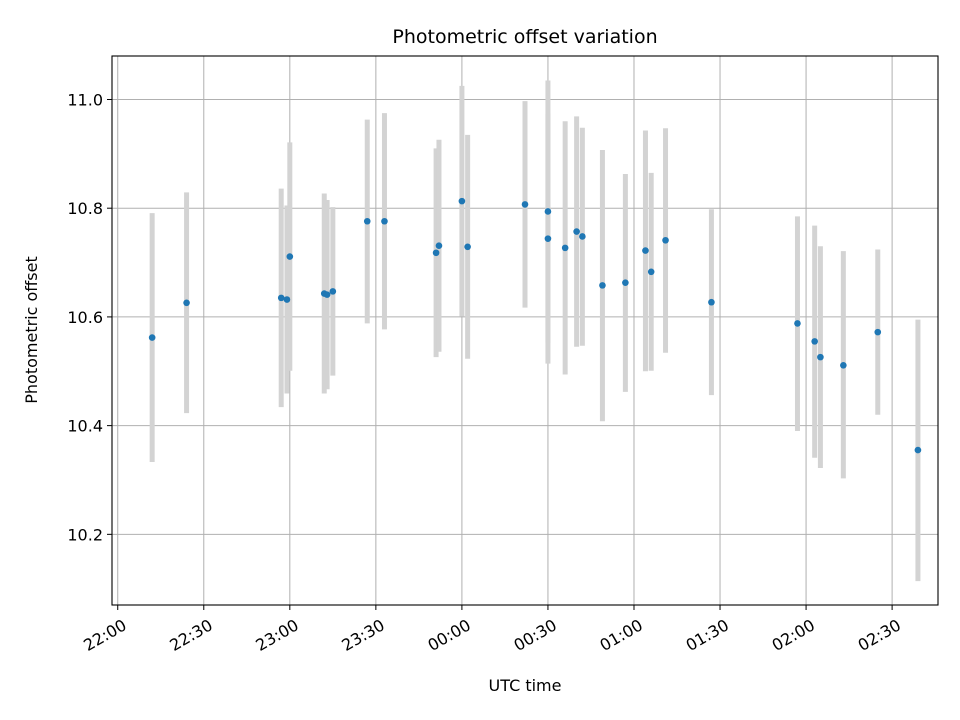  I want to click on y-tick-label: 10.6, so click(85, 317).